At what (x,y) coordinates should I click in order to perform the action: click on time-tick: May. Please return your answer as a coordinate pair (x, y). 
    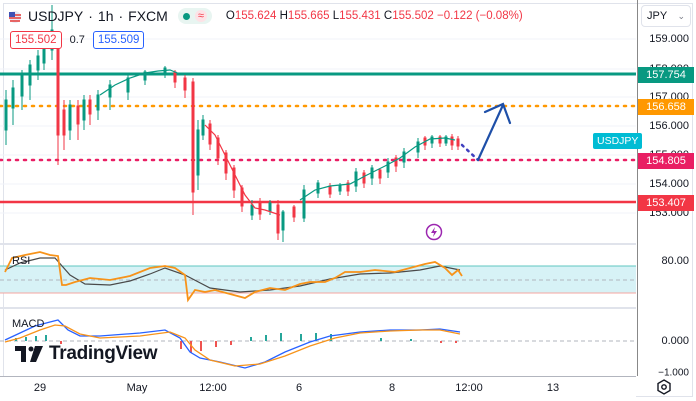
    Looking at the image, I should click on (137, 388).